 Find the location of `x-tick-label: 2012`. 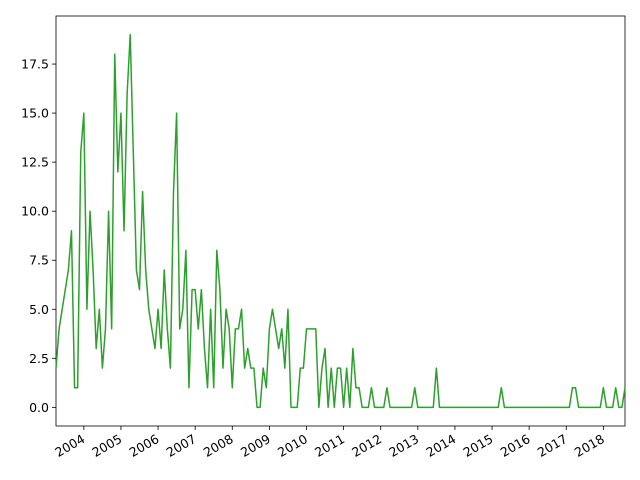

x-tick-label: 2012 is located at coordinates (366, 445).